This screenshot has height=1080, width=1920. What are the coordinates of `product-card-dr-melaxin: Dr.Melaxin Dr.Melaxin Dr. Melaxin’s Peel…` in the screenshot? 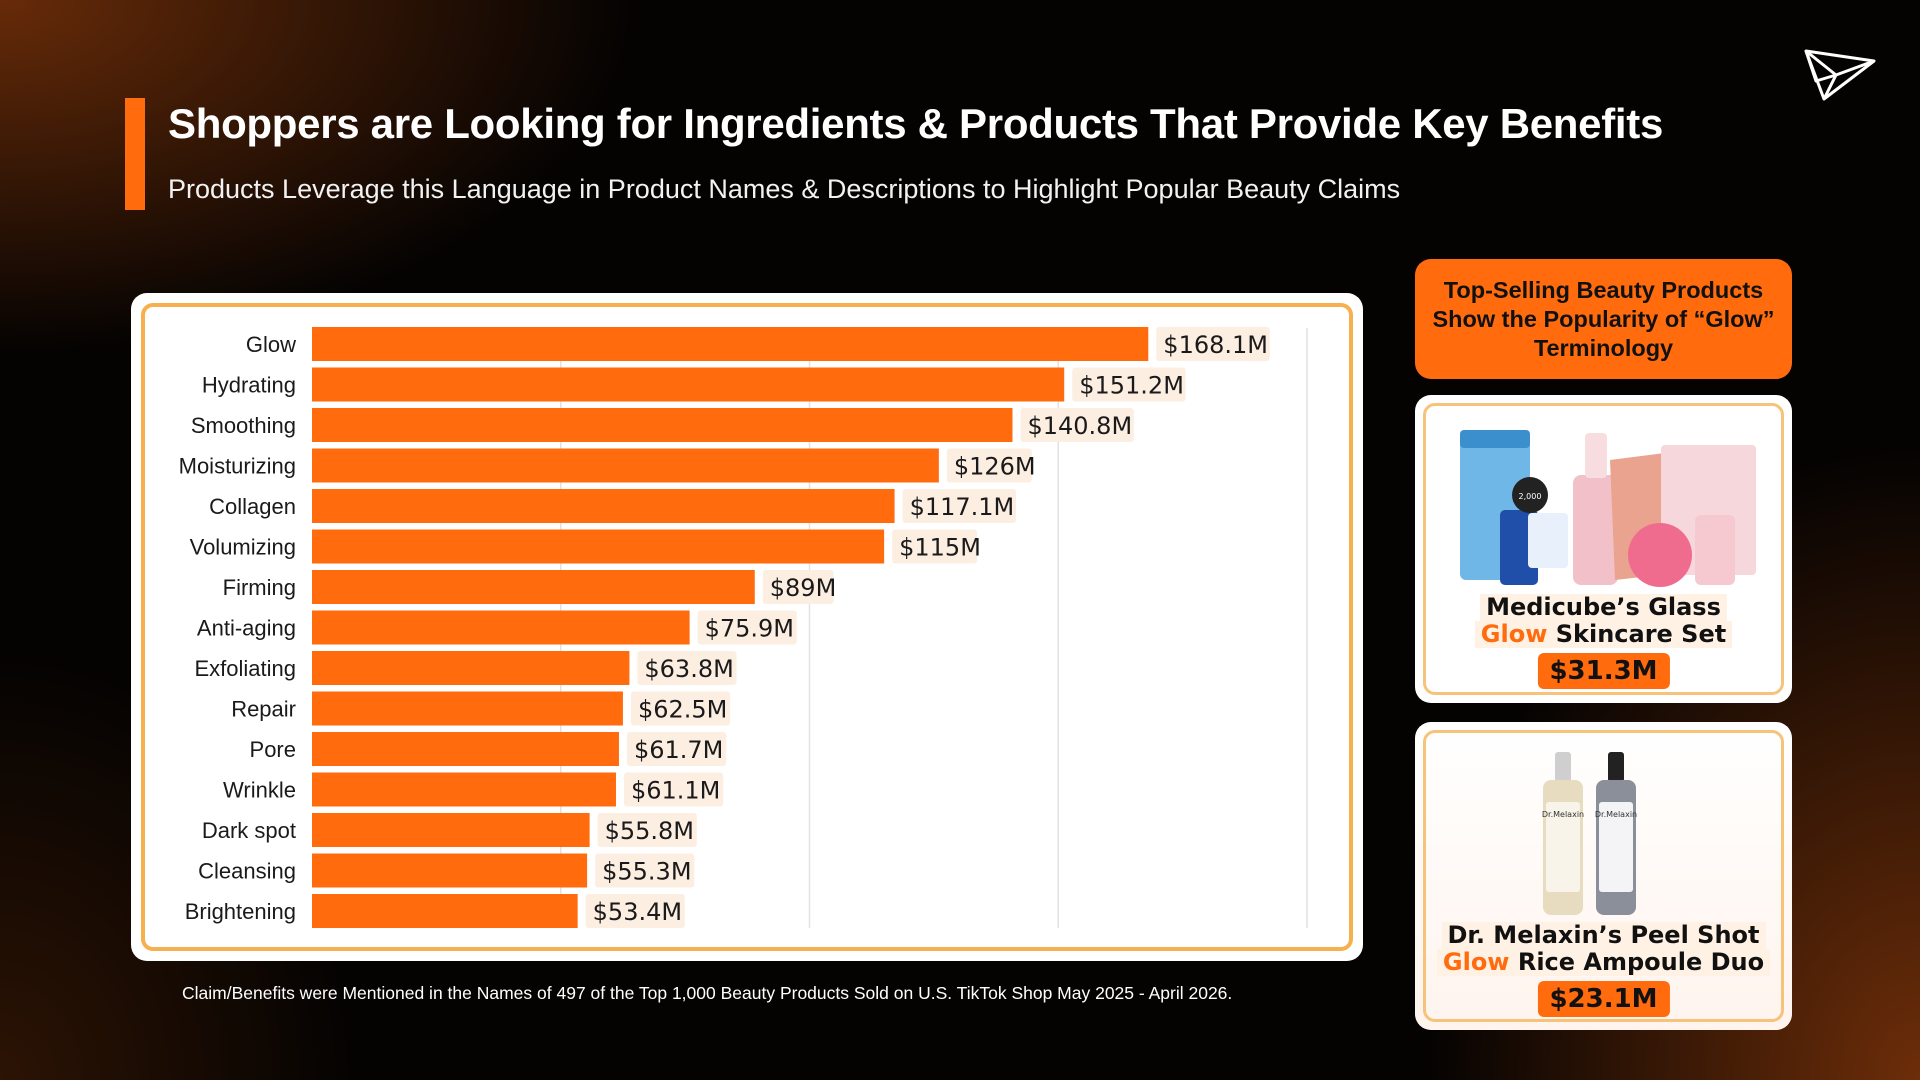 It's located at (1603, 876).